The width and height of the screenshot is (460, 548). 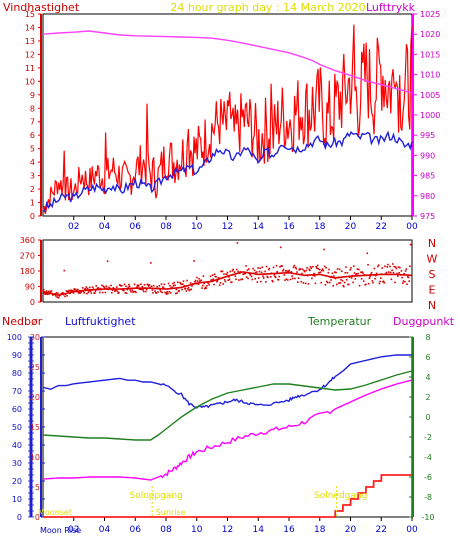 I want to click on temperature-tick-label: -6, so click(x=428, y=477).